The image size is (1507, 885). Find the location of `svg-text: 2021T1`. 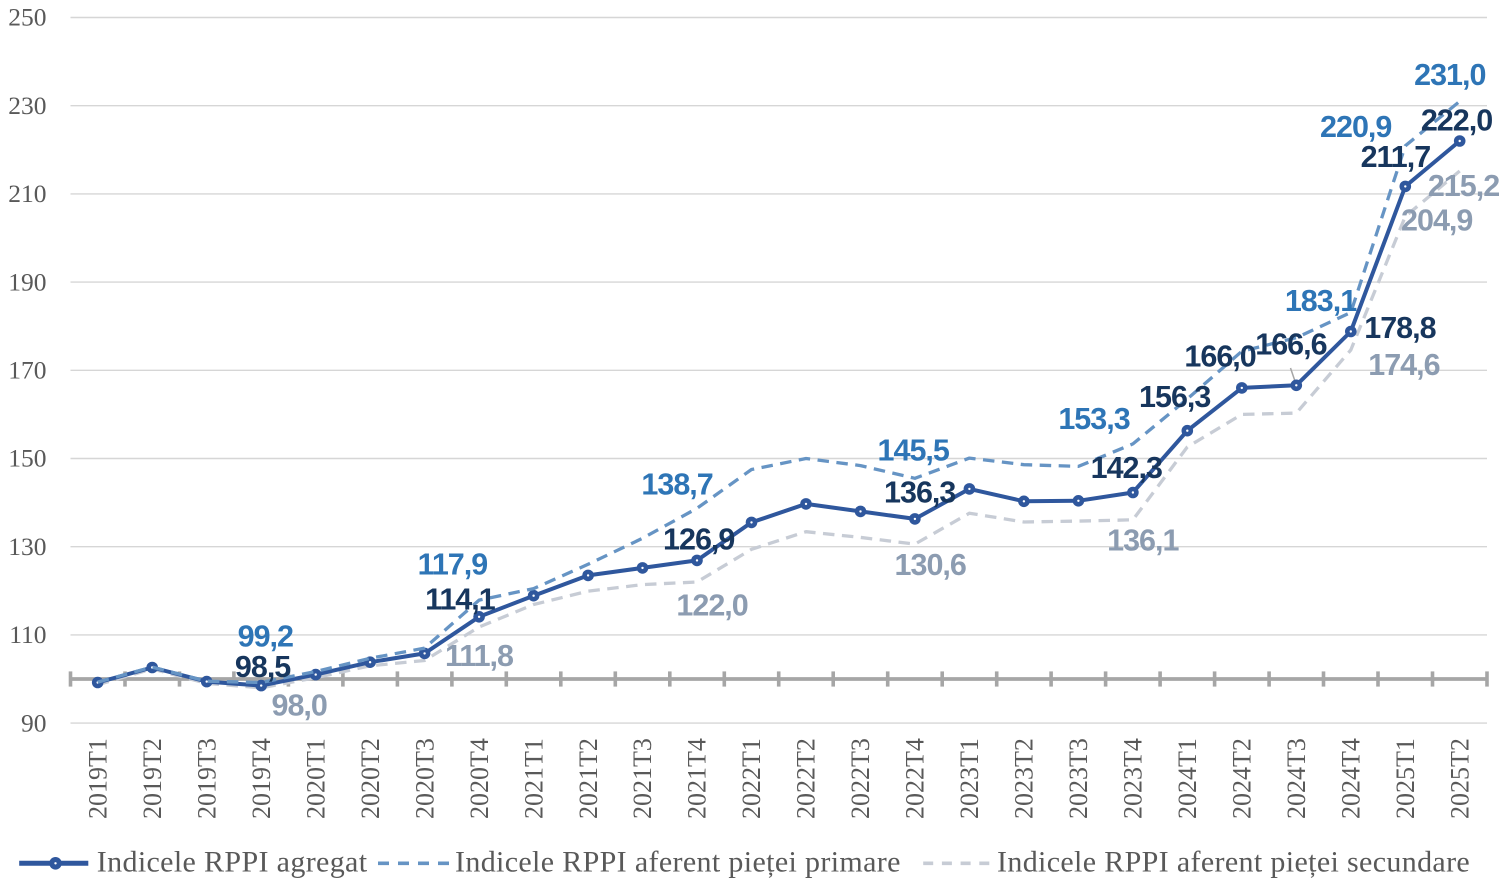

svg-text: 2021T1 is located at coordinates (533, 778).